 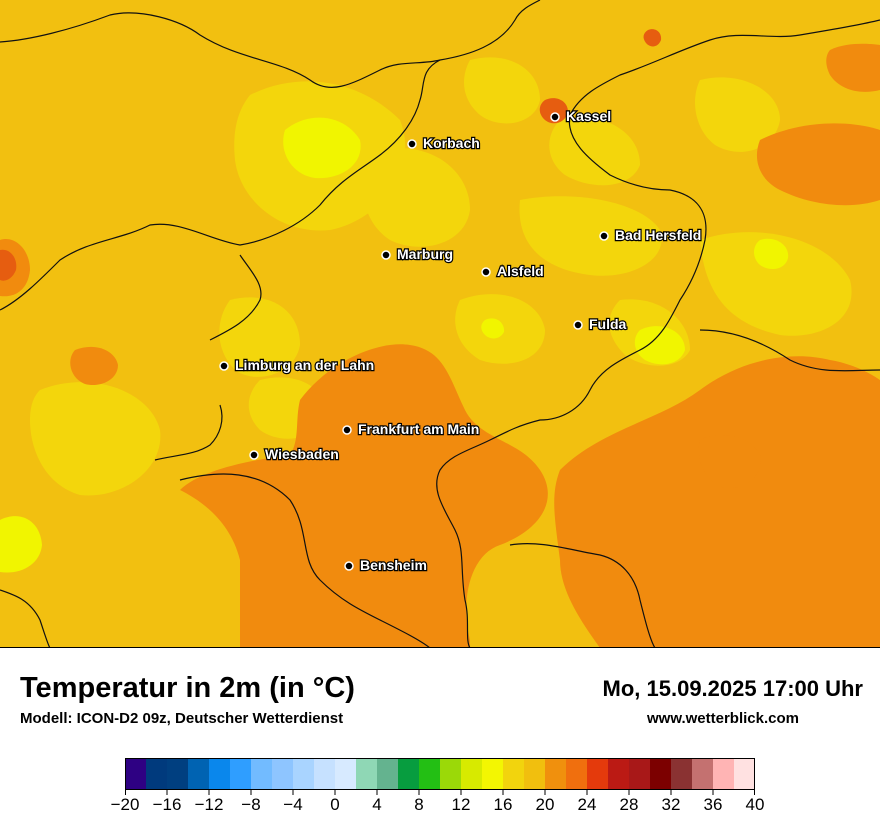 What do you see at coordinates (209, 804) in the screenshot?
I see `colorbar-tick-label: −12` at bounding box center [209, 804].